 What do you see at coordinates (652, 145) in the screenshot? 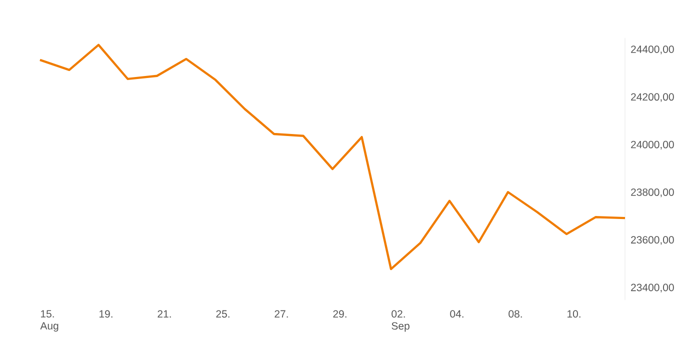
I see `y-tick-label: 24000,00` at bounding box center [652, 145].